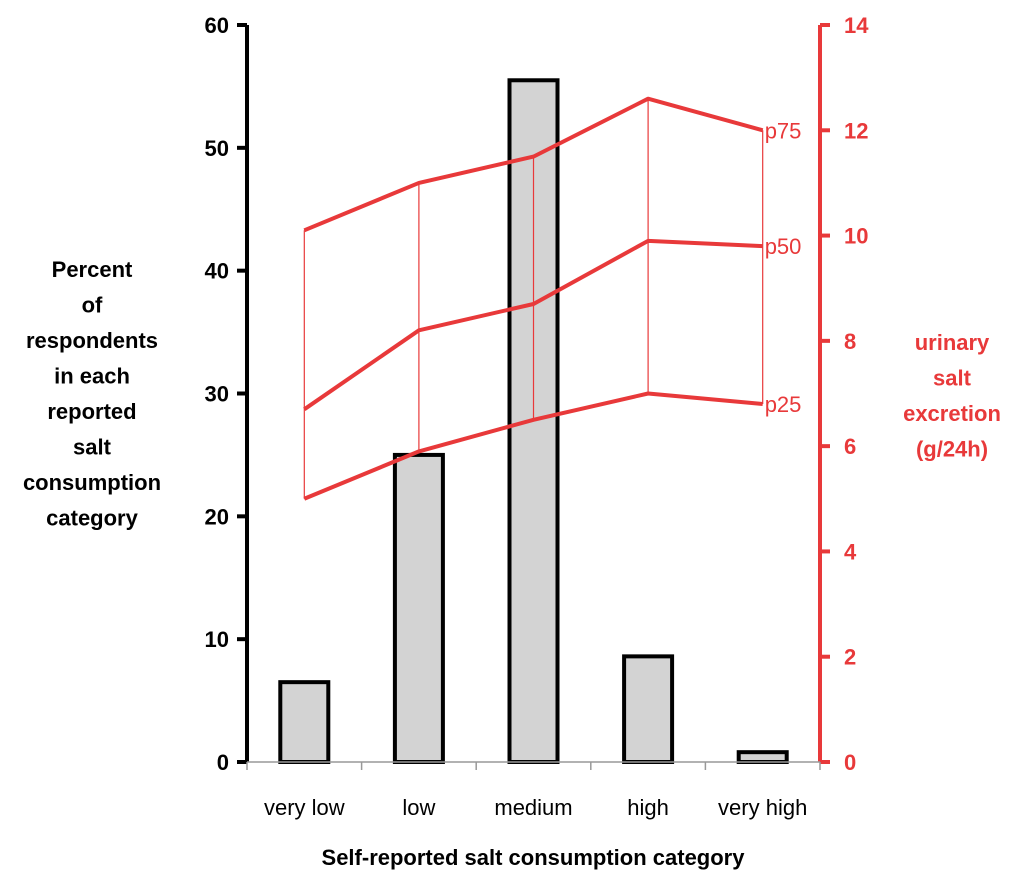  I want to click on right-tick-label: 8, so click(850, 341).